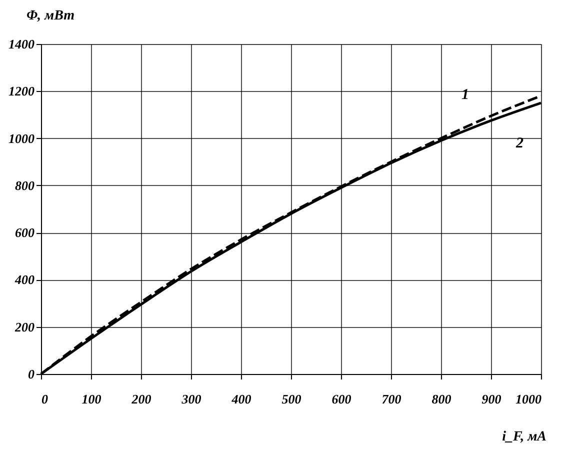  What do you see at coordinates (519, 144) in the screenshot?
I see `series-label: 2` at bounding box center [519, 144].